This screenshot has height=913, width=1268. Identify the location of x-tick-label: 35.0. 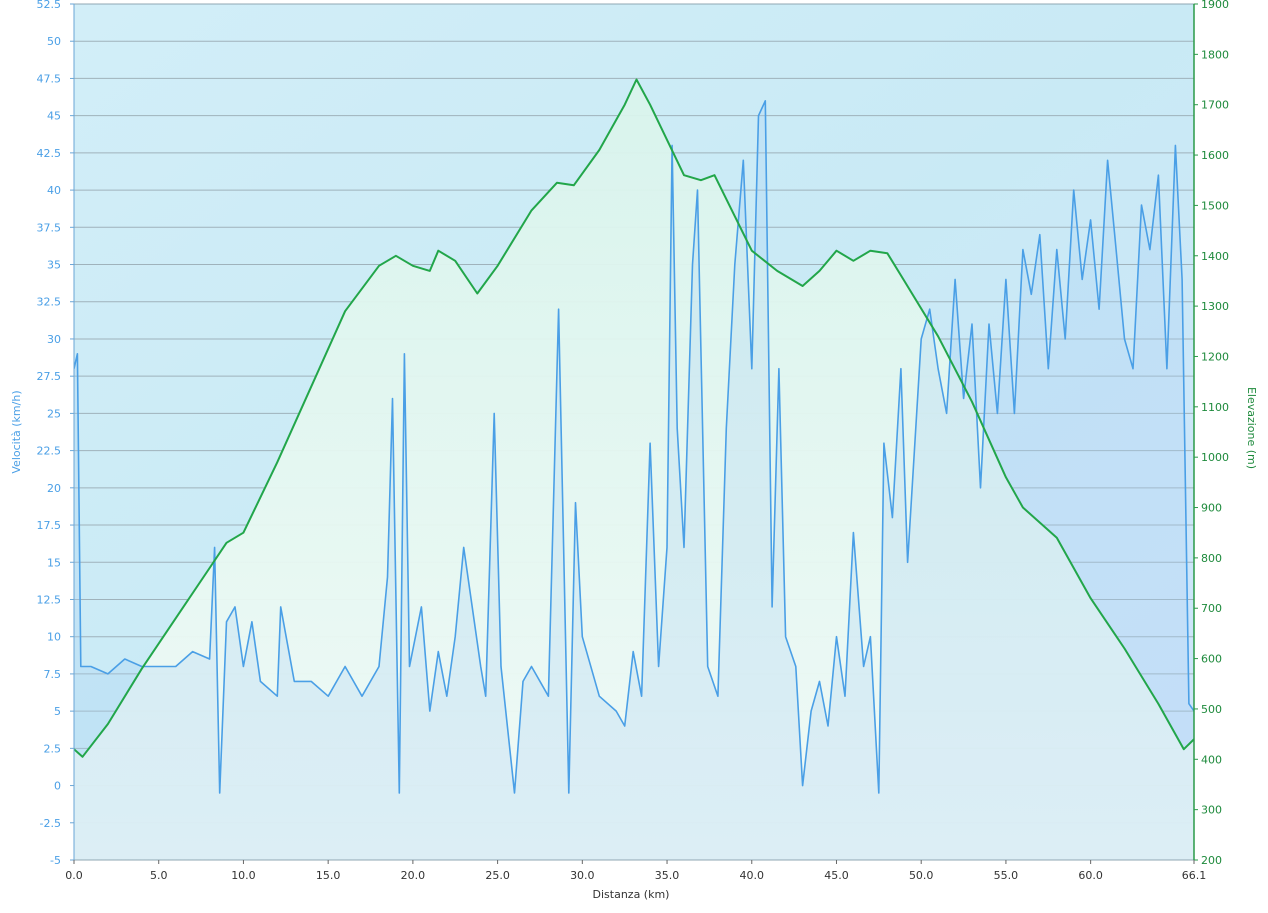
(667, 875).